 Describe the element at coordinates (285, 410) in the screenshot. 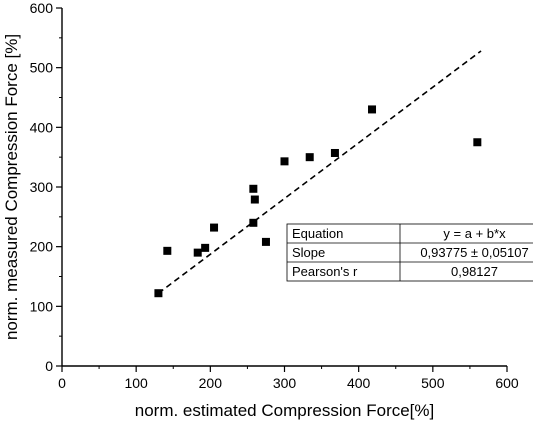

I see `x-axis-title: norm. estimated Compression Force[%]` at that location.